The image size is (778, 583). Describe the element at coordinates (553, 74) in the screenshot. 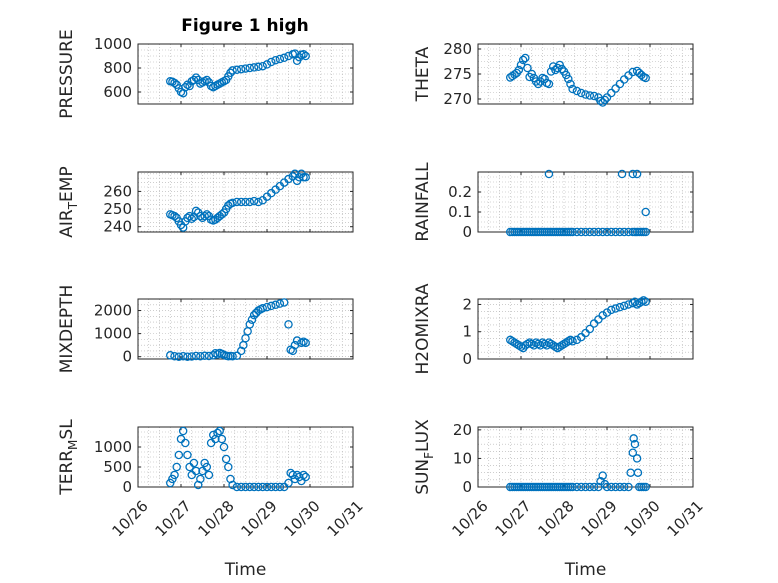

I see `subplot-theta: 270 275 280 THETA` at that location.